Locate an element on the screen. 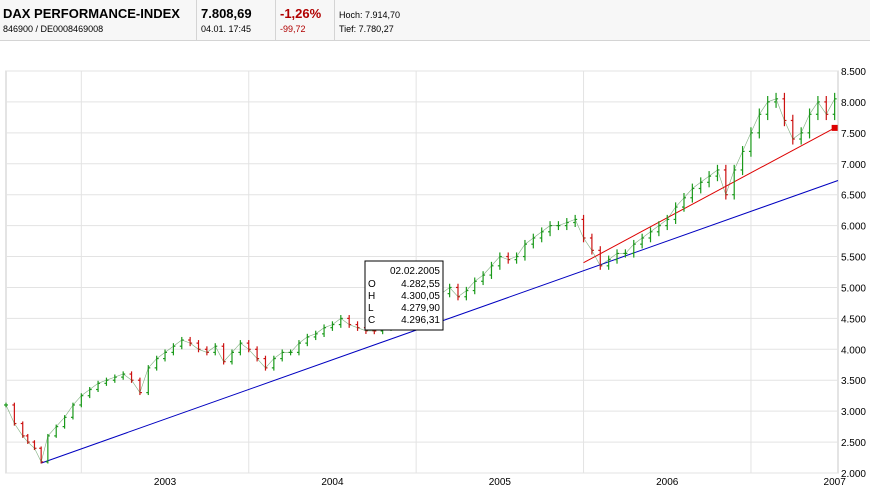 This screenshot has width=870, height=485. y-tick-label: 5.000 is located at coordinates (853, 288).